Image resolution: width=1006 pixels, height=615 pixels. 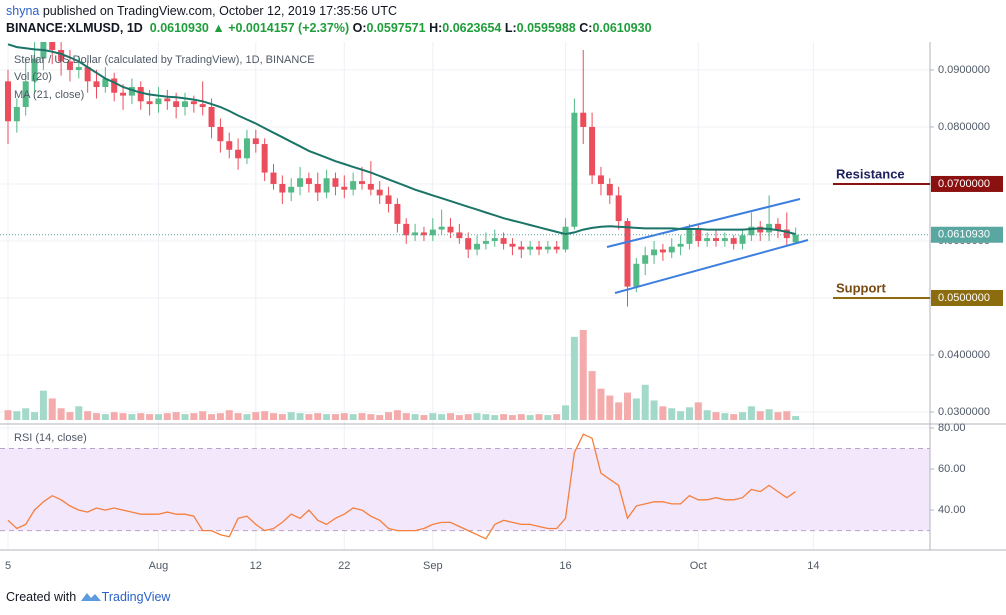 What do you see at coordinates (964, 184) in the screenshot?
I see `price-label-text: 0.0700000` at bounding box center [964, 184].